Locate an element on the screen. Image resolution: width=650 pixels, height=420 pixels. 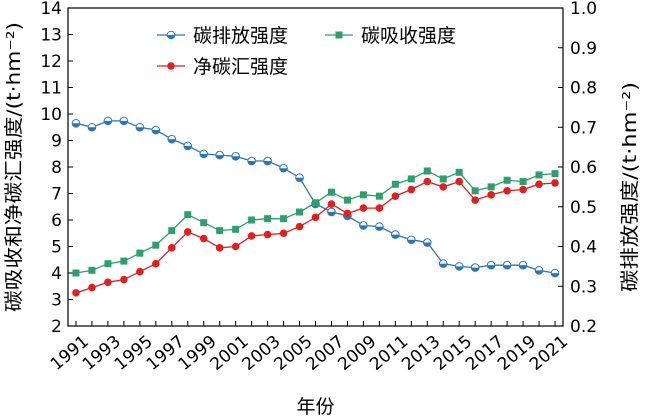
y-right-tick-label: 0.3 is located at coordinates (583, 287).